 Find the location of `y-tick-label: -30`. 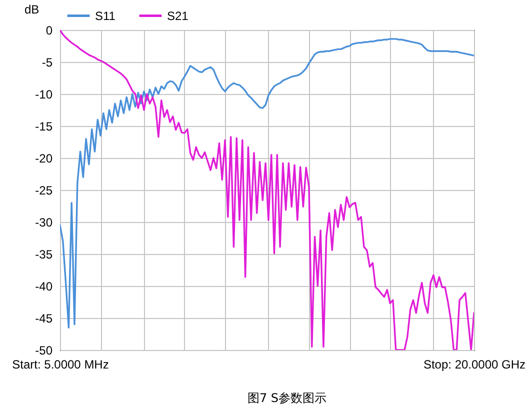

y-tick-label: -30 is located at coordinates (44, 223).